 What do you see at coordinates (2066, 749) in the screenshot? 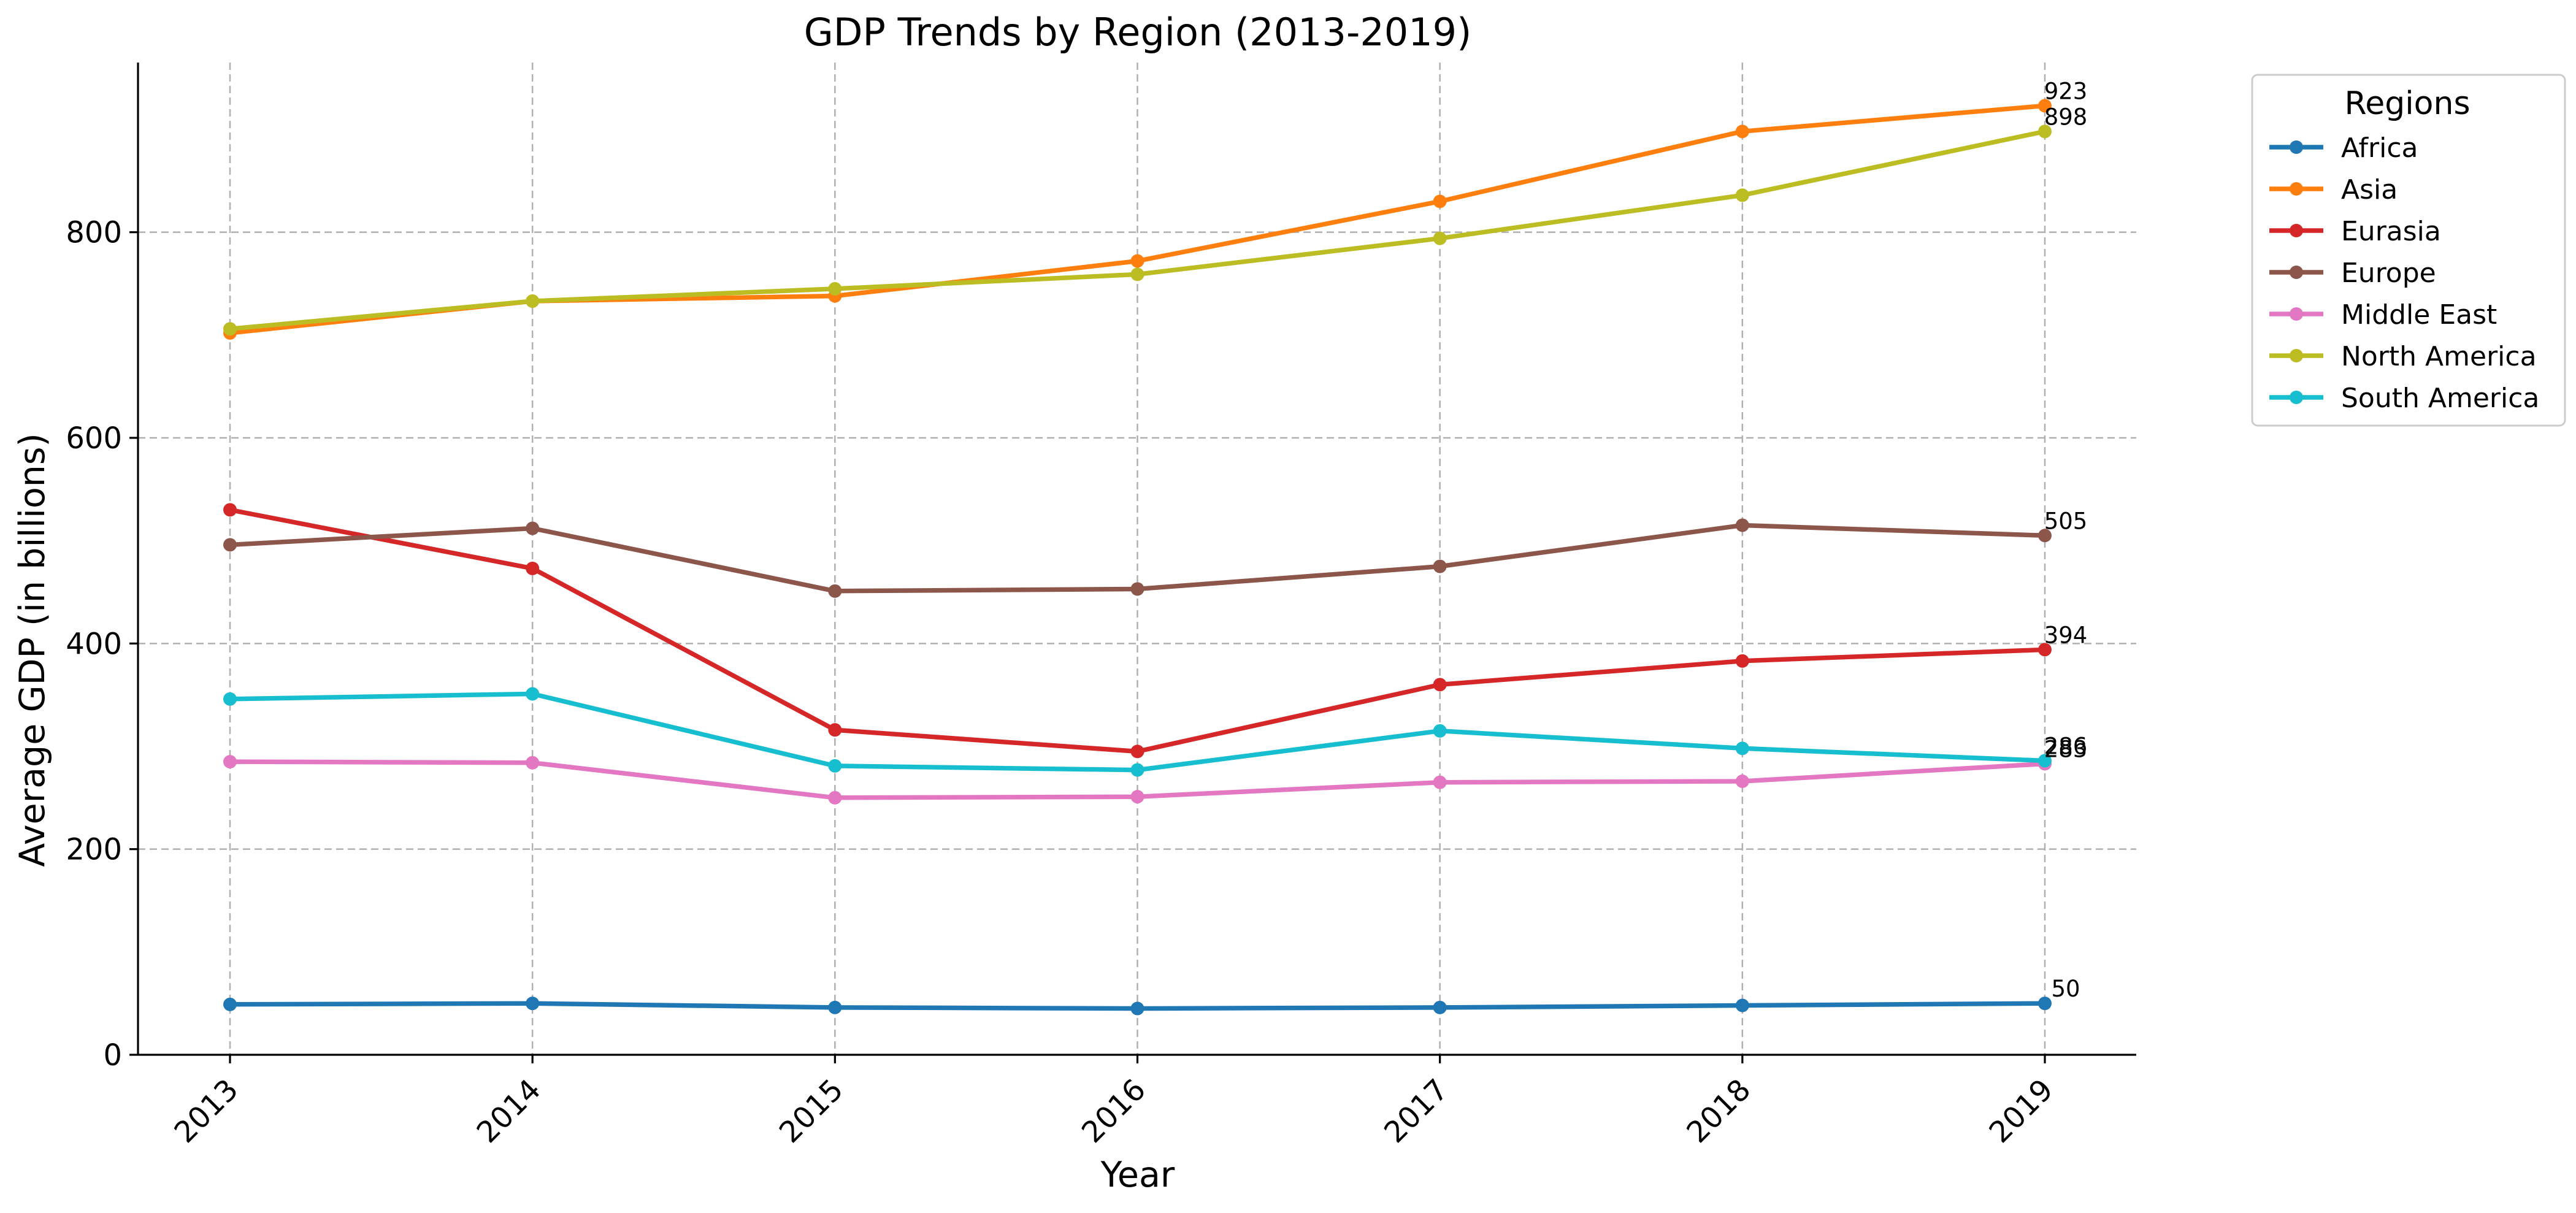
I see `end-label-middle-east: 283` at bounding box center [2066, 749].